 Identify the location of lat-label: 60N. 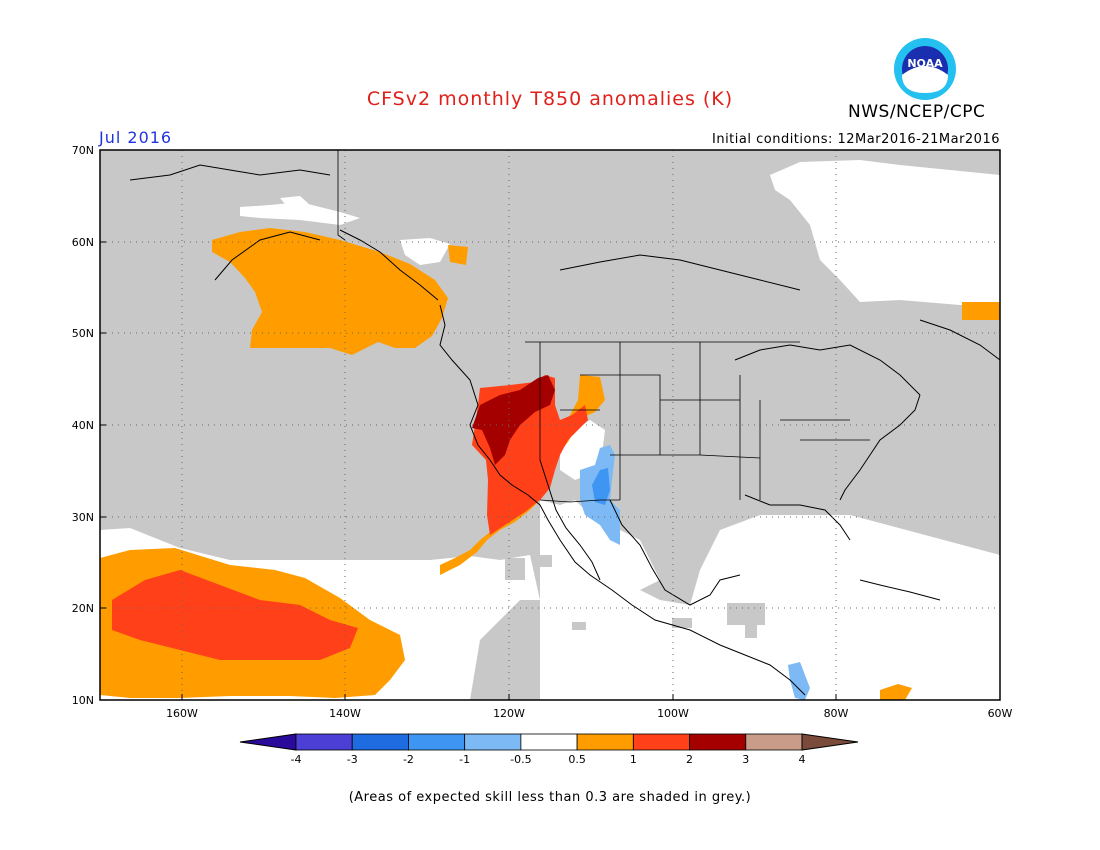
(83, 242).